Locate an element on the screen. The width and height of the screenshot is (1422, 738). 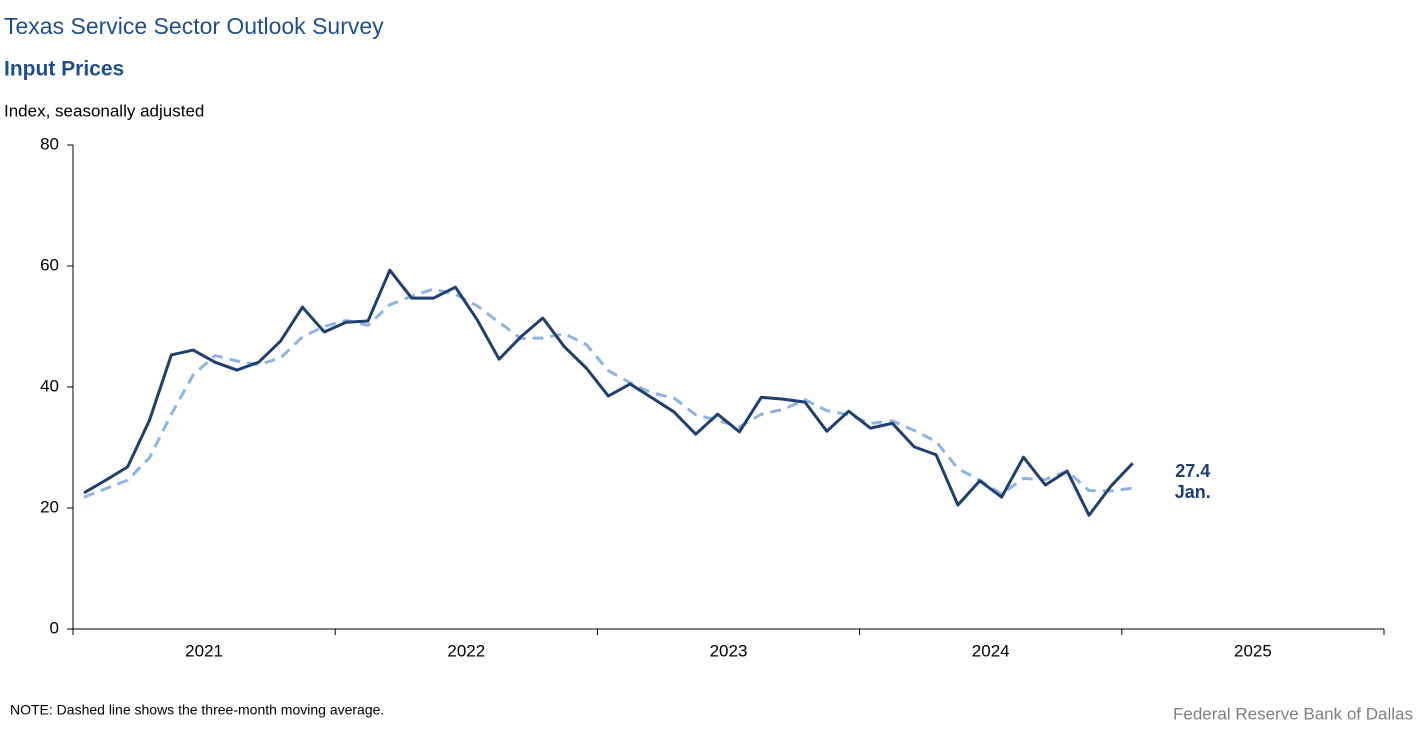
y-tick-label: 0 is located at coordinates (54, 627).